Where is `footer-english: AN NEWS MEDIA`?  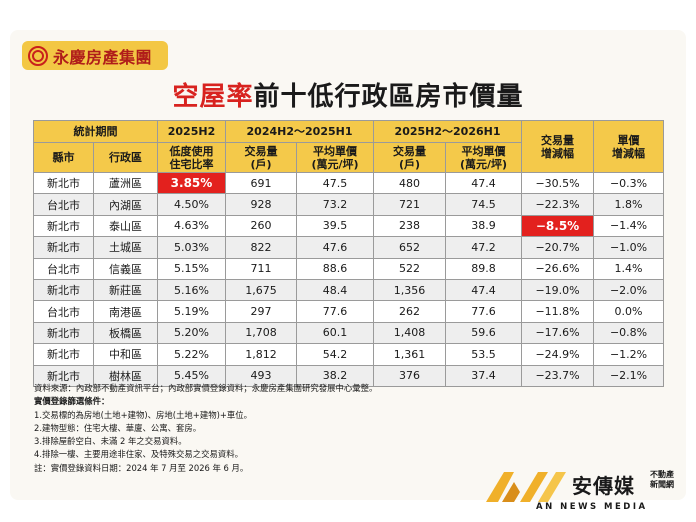 footer-english: AN NEWS MEDIA is located at coordinates (592, 507).